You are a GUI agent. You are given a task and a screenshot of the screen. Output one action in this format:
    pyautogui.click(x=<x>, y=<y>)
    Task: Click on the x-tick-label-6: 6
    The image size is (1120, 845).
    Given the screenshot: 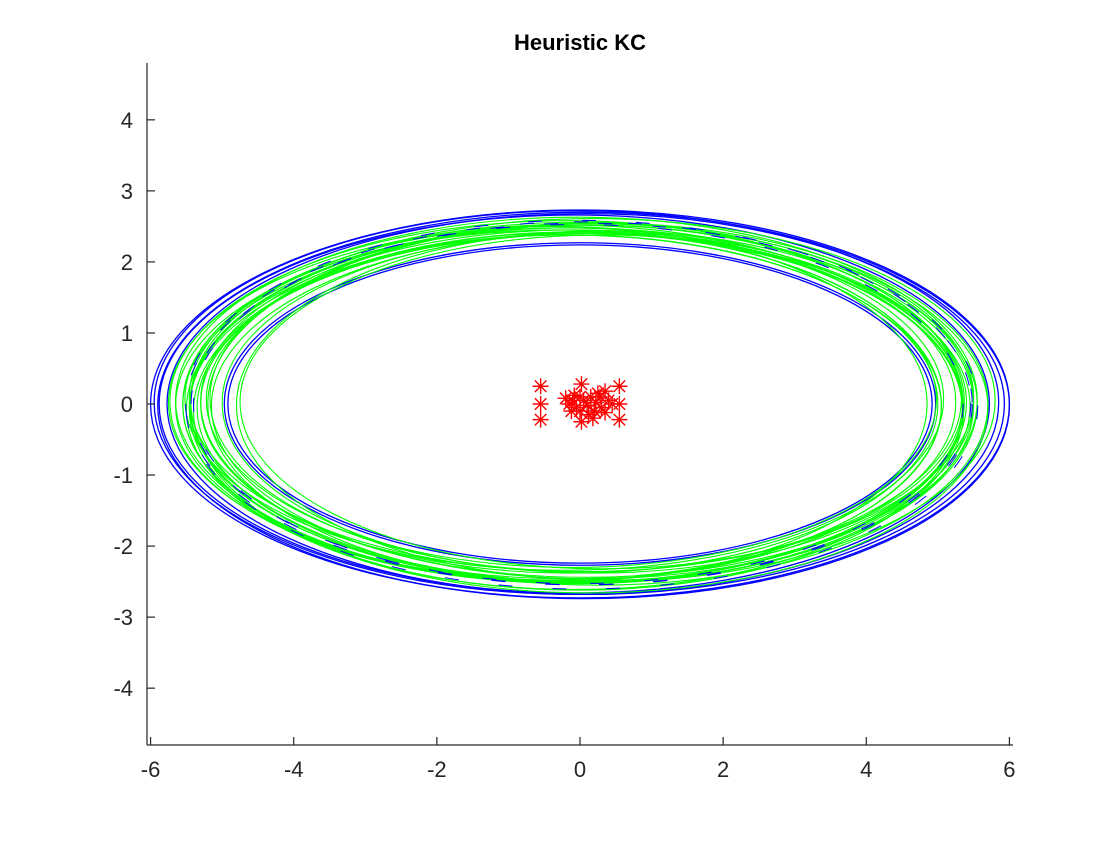 What is the action you would take?
    pyautogui.click(x=1009, y=769)
    